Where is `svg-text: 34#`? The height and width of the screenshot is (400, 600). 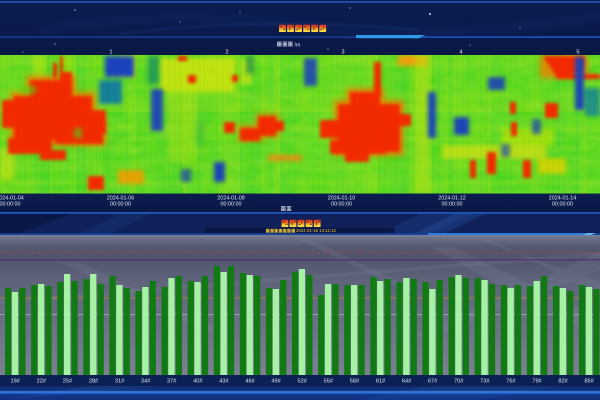
svg-text: 34# is located at coordinates (146, 382).